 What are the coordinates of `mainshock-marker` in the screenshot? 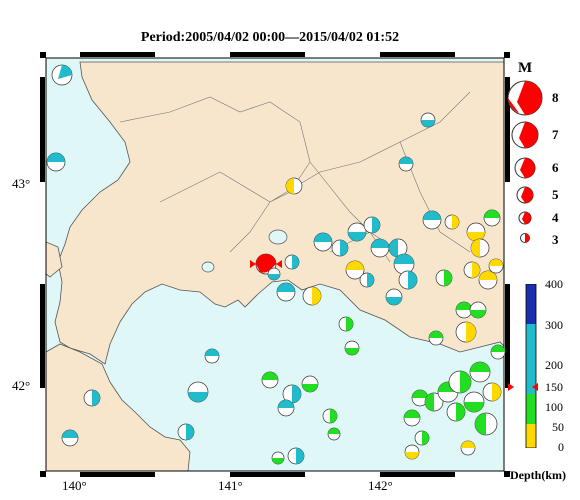 It's located at (266, 264).